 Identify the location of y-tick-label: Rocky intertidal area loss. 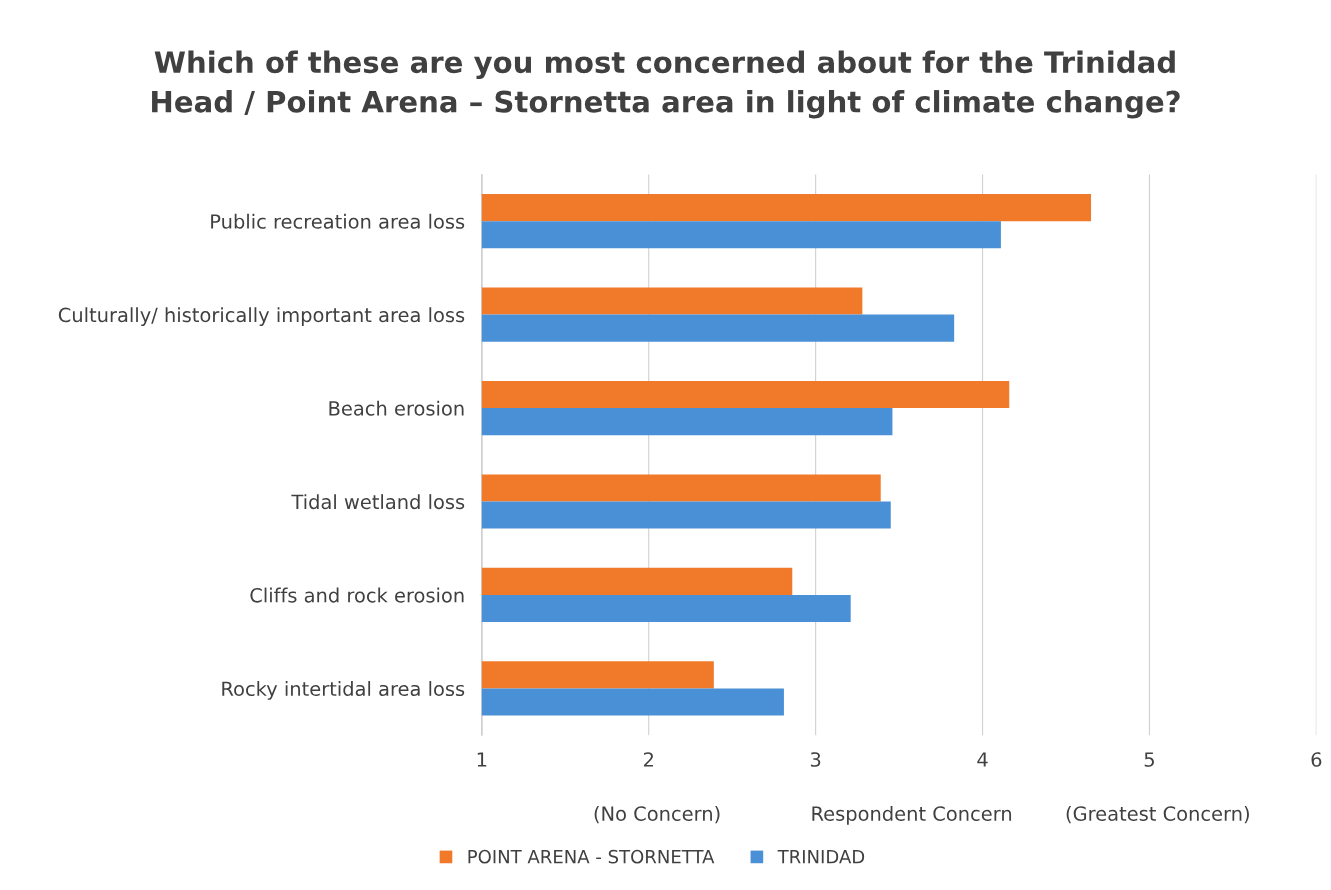
(343, 690).